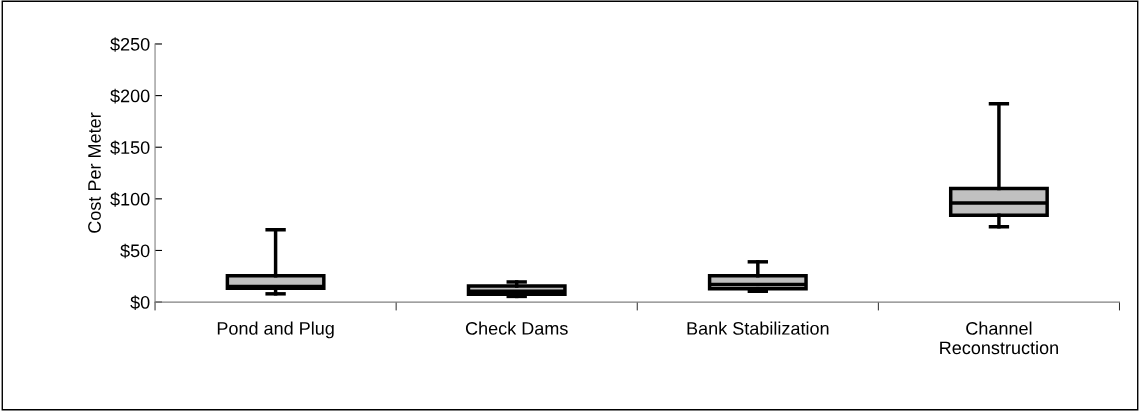  What do you see at coordinates (94, 172) in the screenshot?
I see `y-axis-title: Cost Per Meter` at bounding box center [94, 172].